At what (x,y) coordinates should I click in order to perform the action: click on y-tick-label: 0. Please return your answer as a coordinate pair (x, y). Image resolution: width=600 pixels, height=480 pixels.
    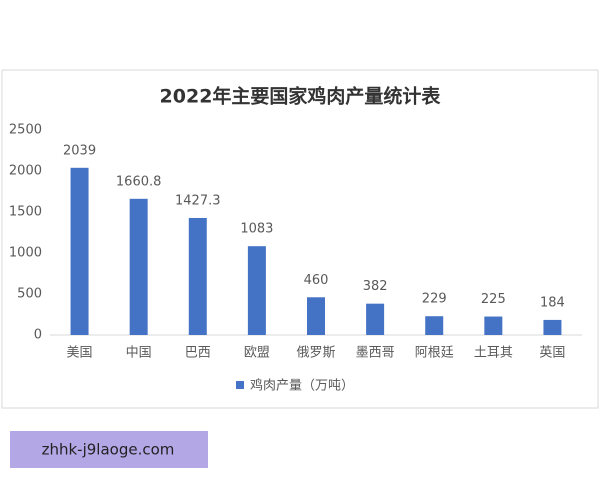
    Looking at the image, I should click on (38, 335).